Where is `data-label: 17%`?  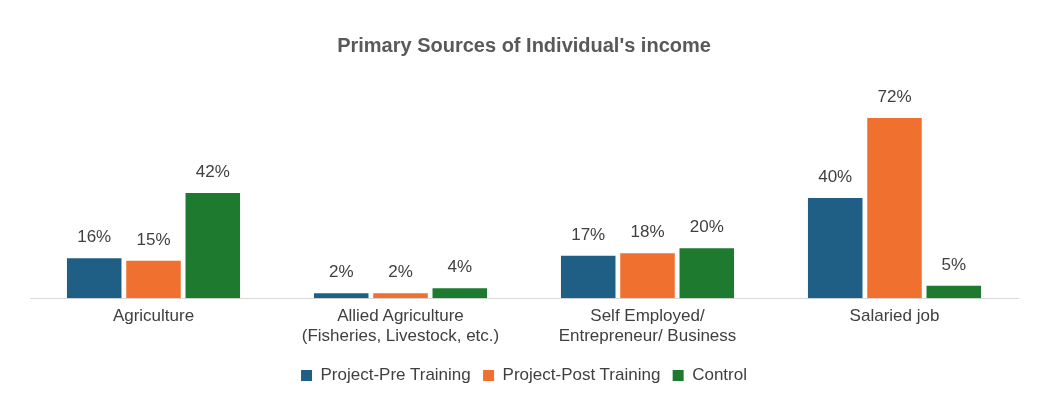
data-label: 17% is located at coordinates (588, 234).